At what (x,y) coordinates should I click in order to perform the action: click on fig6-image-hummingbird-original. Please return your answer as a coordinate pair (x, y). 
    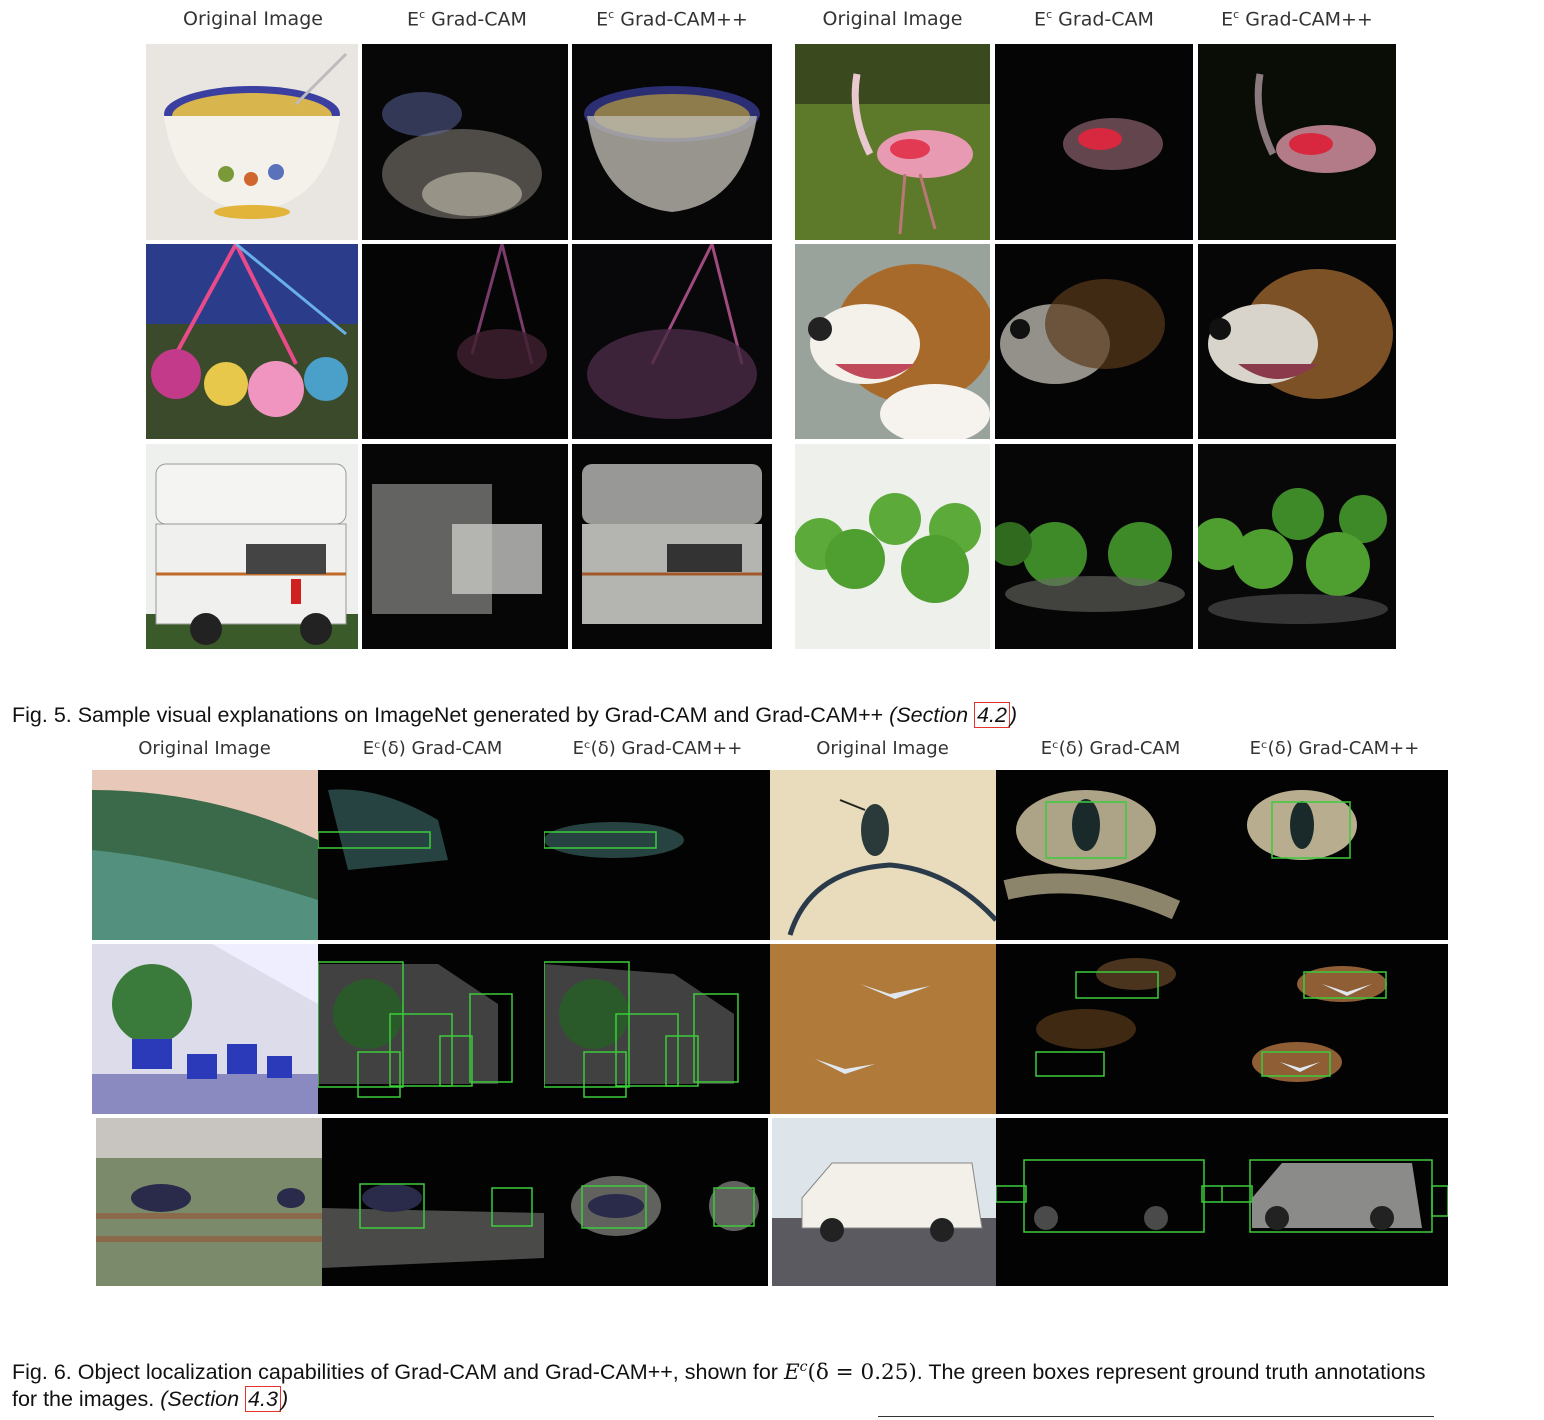
    Looking at the image, I should click on (883, 855).